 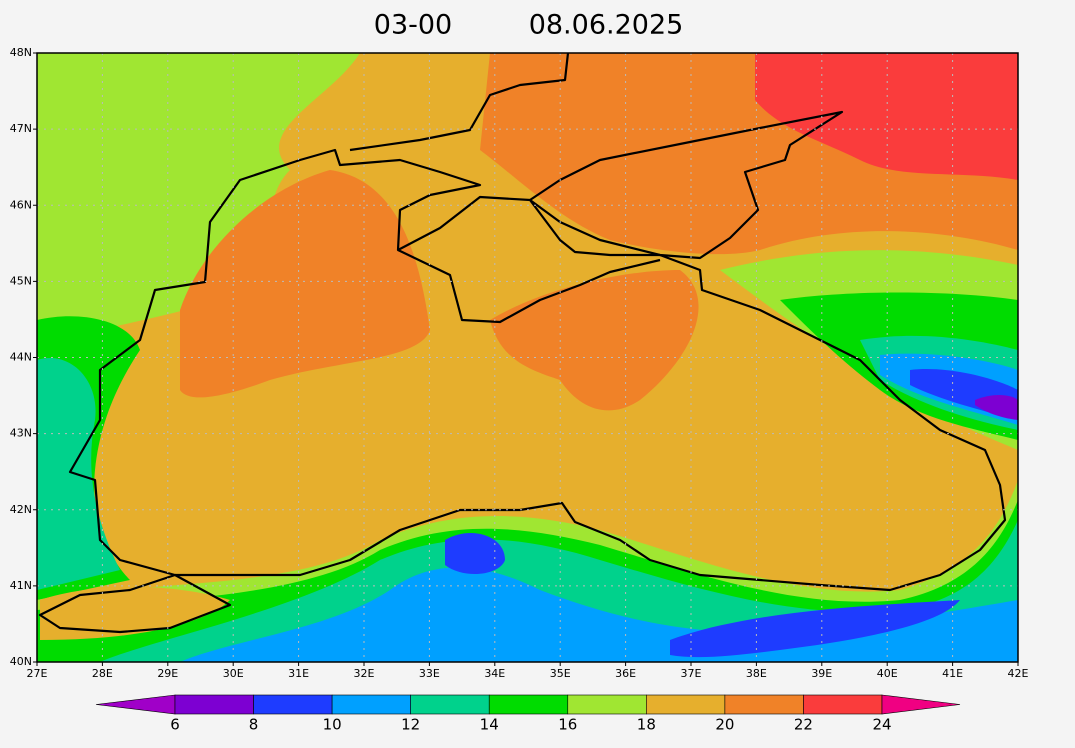 I want to click on lat-label: 47N, so click(x=21, y=128).